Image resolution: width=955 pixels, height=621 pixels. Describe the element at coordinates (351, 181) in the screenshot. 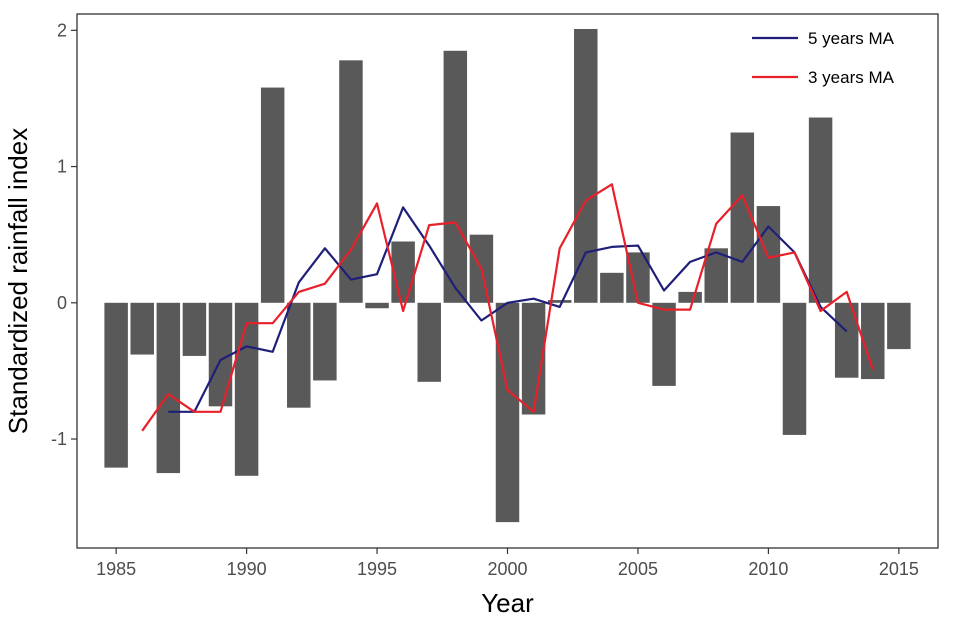

I see `bar-1994` at that location.